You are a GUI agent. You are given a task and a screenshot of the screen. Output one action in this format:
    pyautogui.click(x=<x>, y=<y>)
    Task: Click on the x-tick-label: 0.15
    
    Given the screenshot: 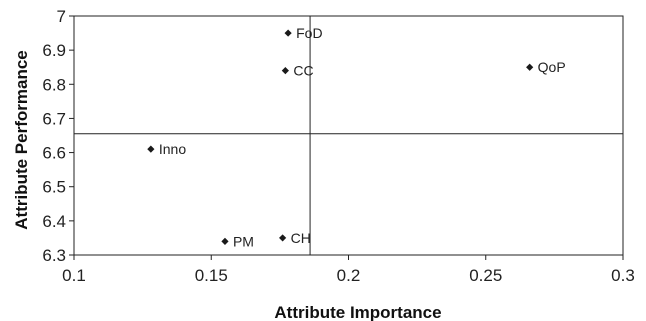 What is the action you would take?
    pyautogui.click(x=211, y=275)
    